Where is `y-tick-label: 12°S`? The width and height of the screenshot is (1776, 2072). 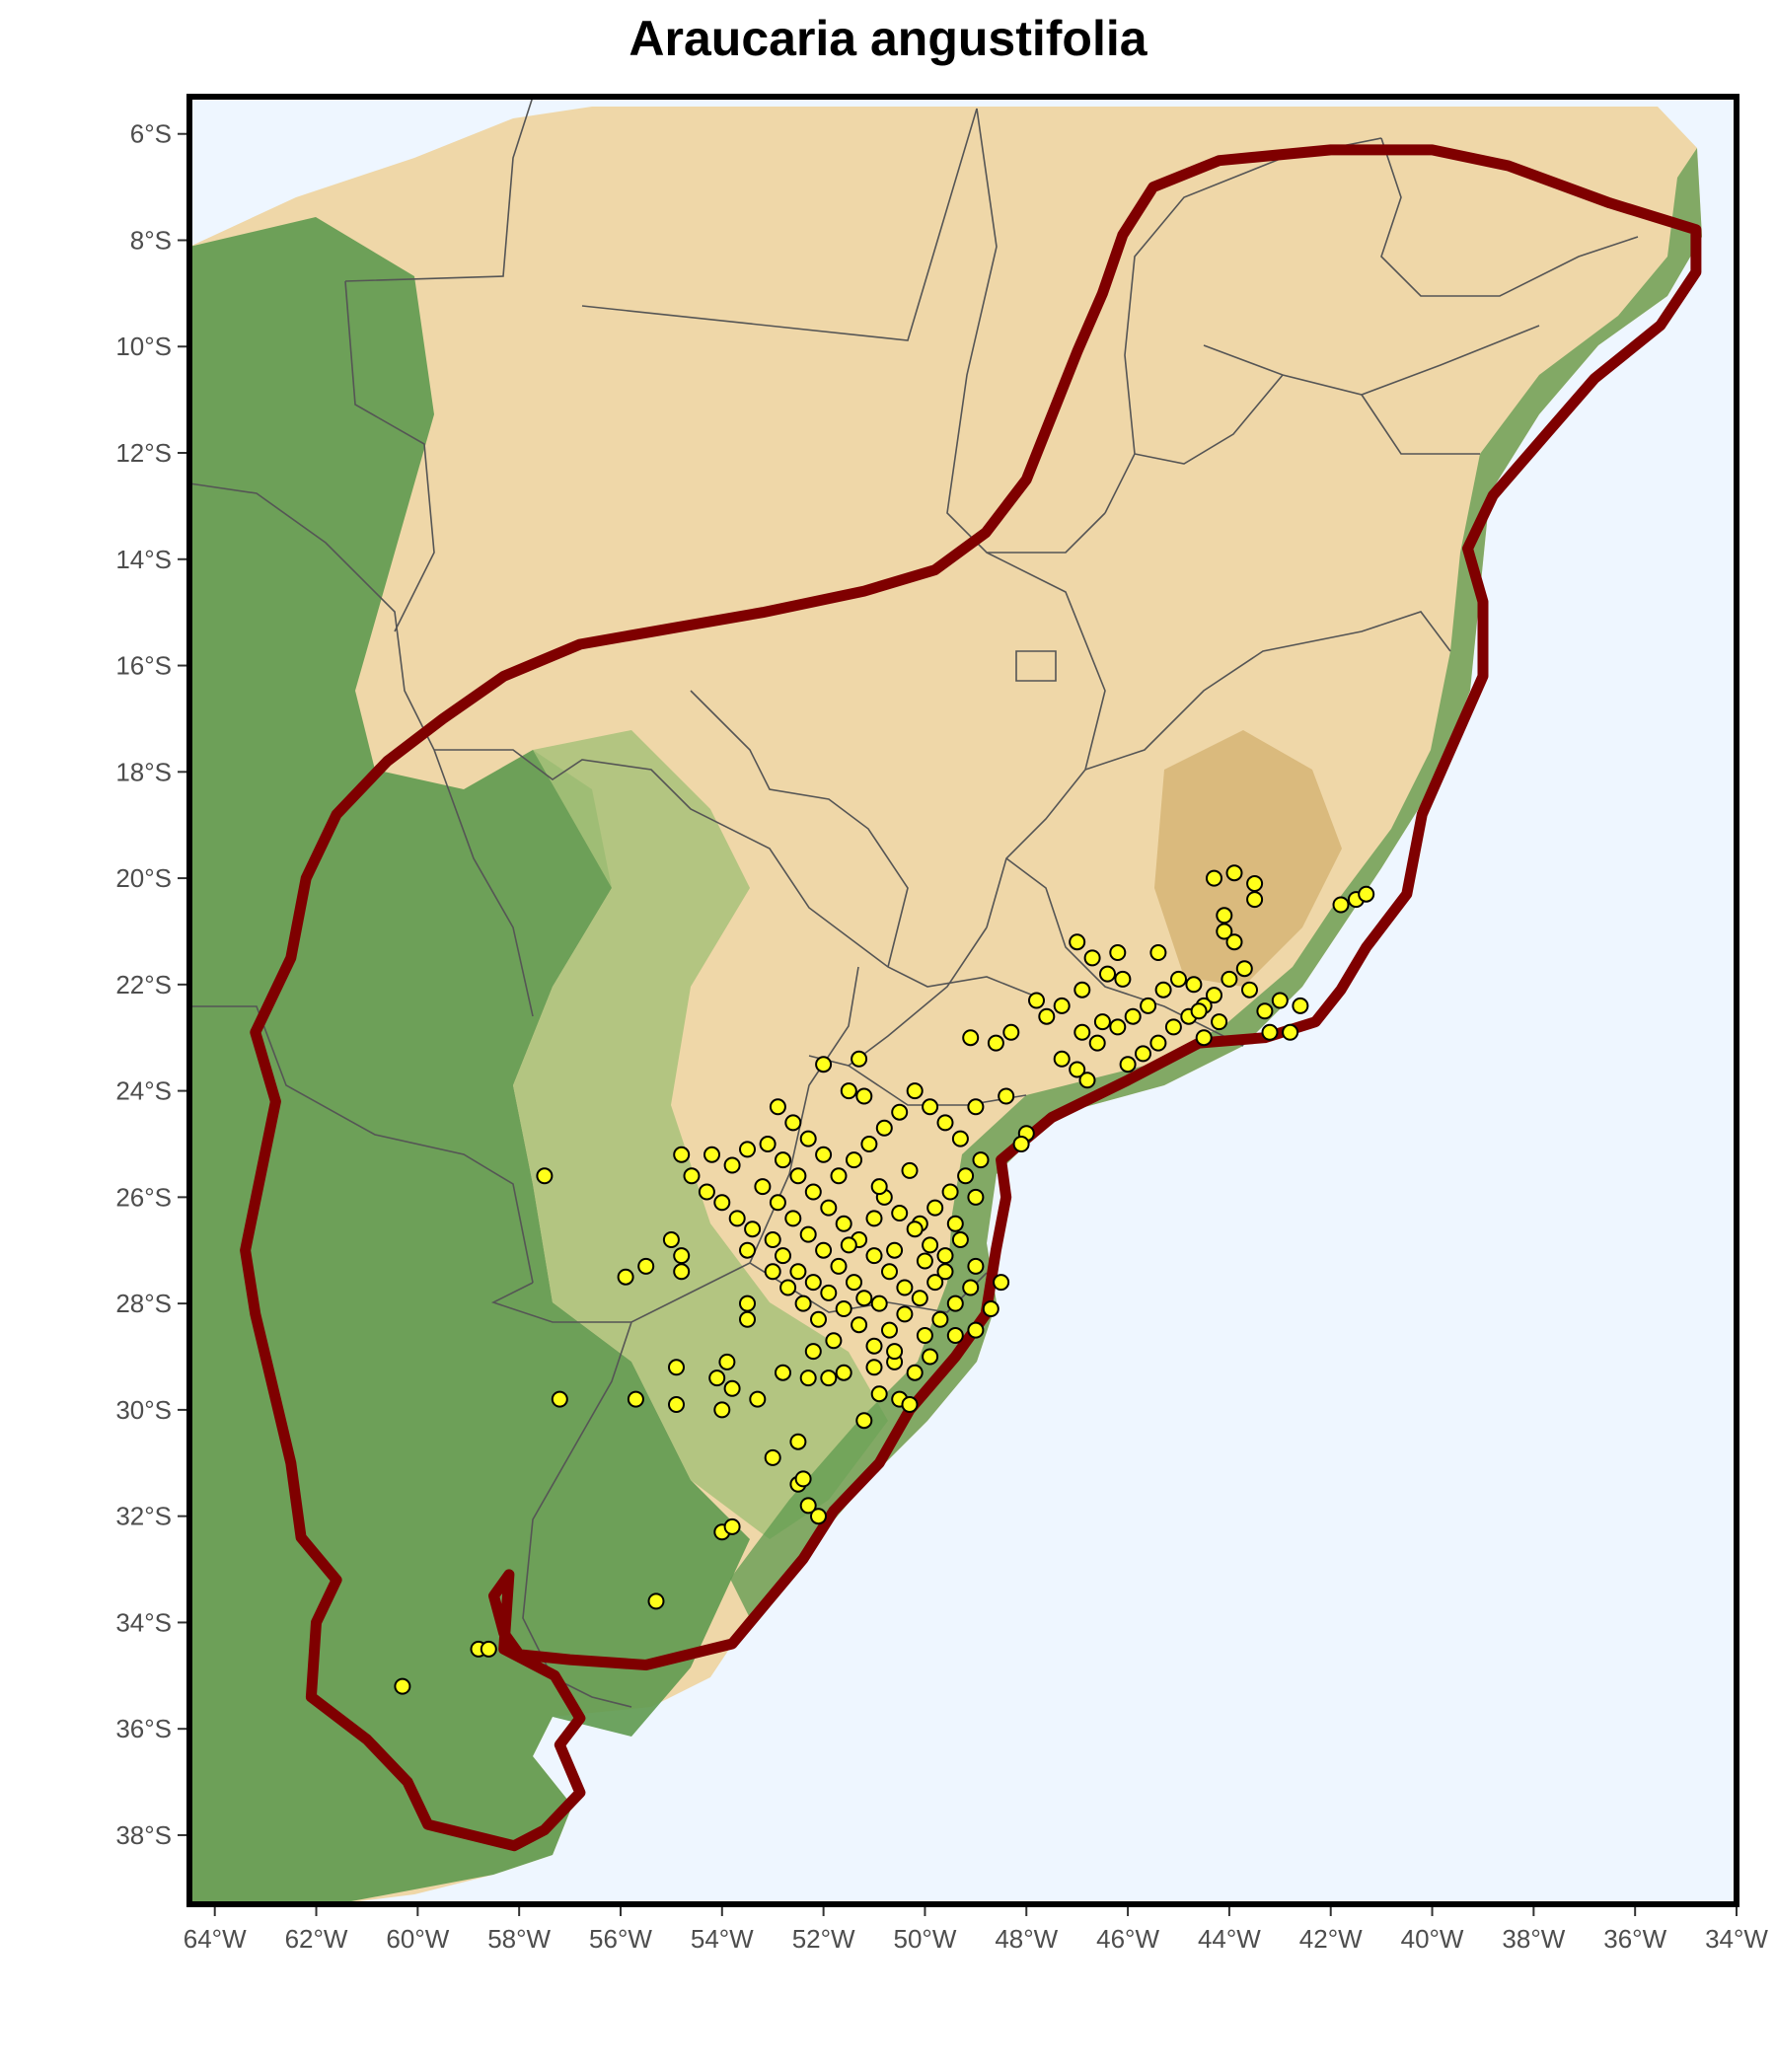
y-tick-label: 12°S is located at coordinates (143, 453).